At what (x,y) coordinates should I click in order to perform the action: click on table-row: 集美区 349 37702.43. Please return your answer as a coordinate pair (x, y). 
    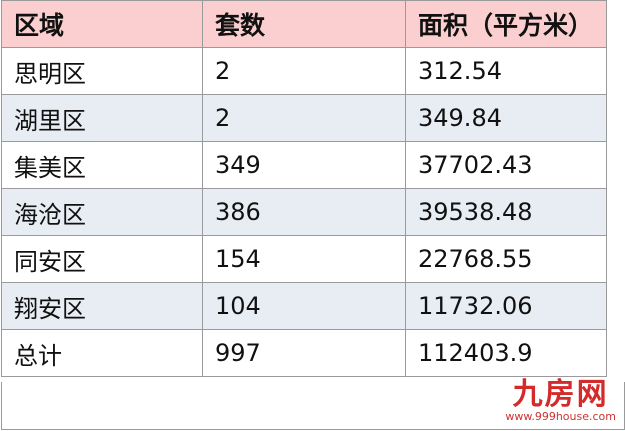
    Looking at the image, I should click on (304, 165).